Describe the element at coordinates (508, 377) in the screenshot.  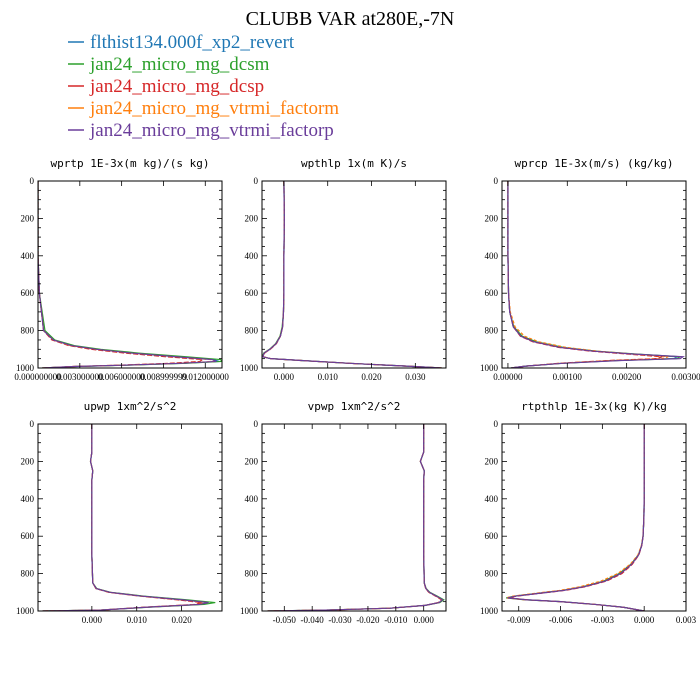
I see `x-tick-label: 0.00000` at that location.